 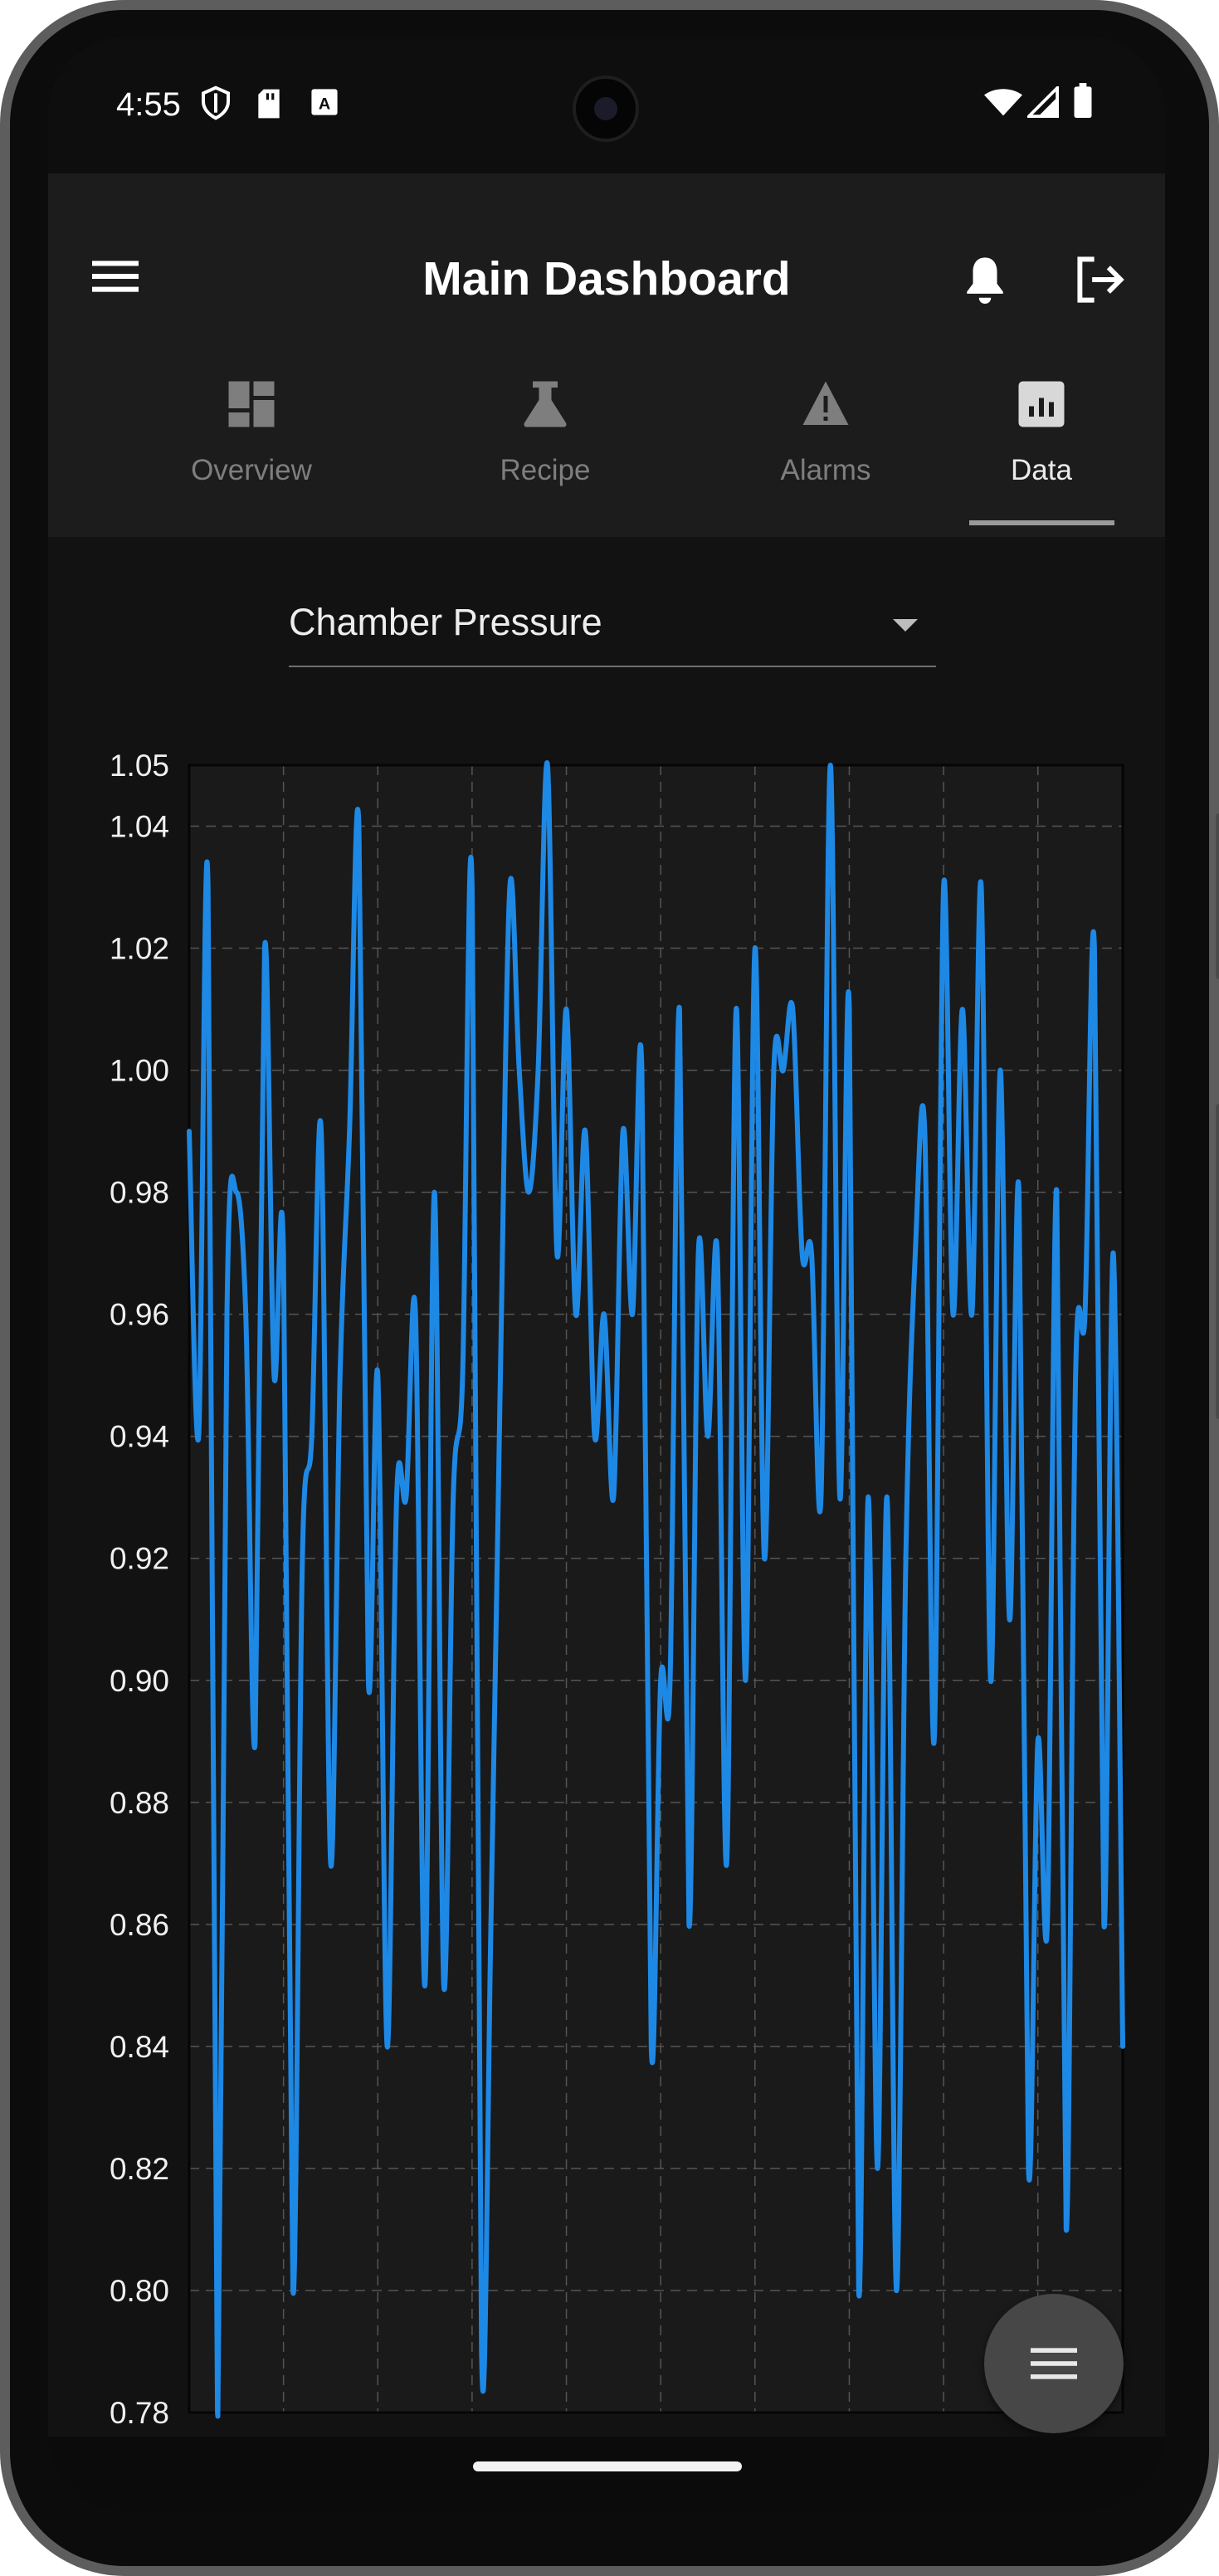 What do you see at coordinates (115, 279) in the screenshot?
I see `menu-icon` at bounding box center [115, 279].